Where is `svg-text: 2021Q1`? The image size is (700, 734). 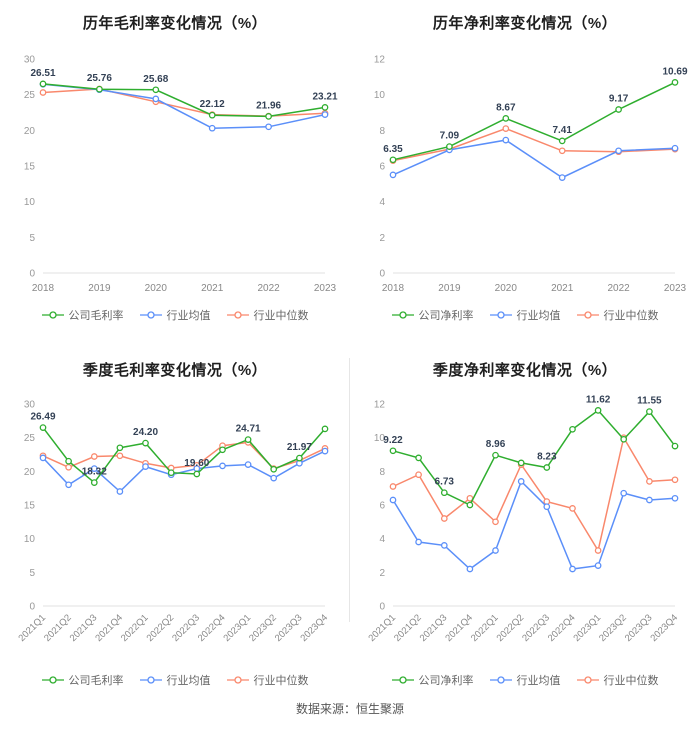 svg-text: 2021Q1 is located at coordinates (32, 628).